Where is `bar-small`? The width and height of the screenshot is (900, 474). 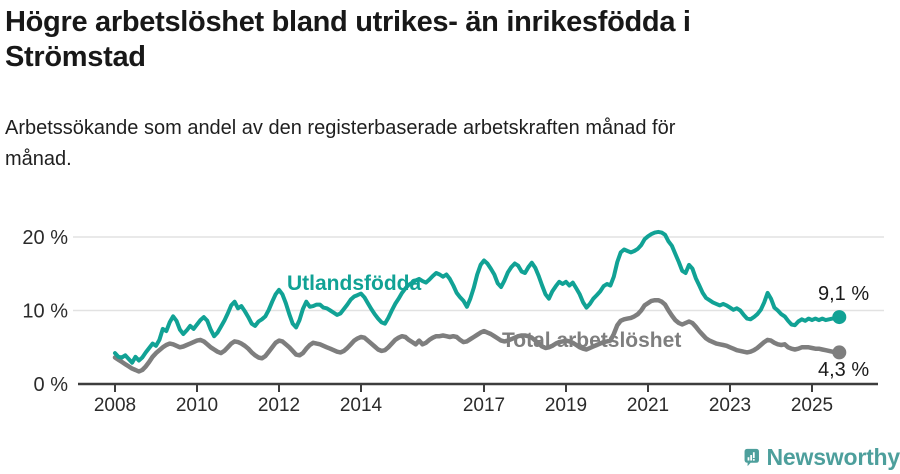 bar-small is located at coordinates (748, 459).